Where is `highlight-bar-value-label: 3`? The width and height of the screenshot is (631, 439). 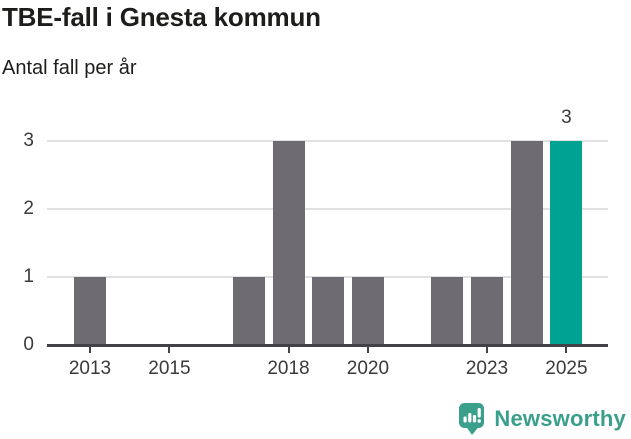 highlight-bar-value-label: 3 is located at coordinates (566, 117).